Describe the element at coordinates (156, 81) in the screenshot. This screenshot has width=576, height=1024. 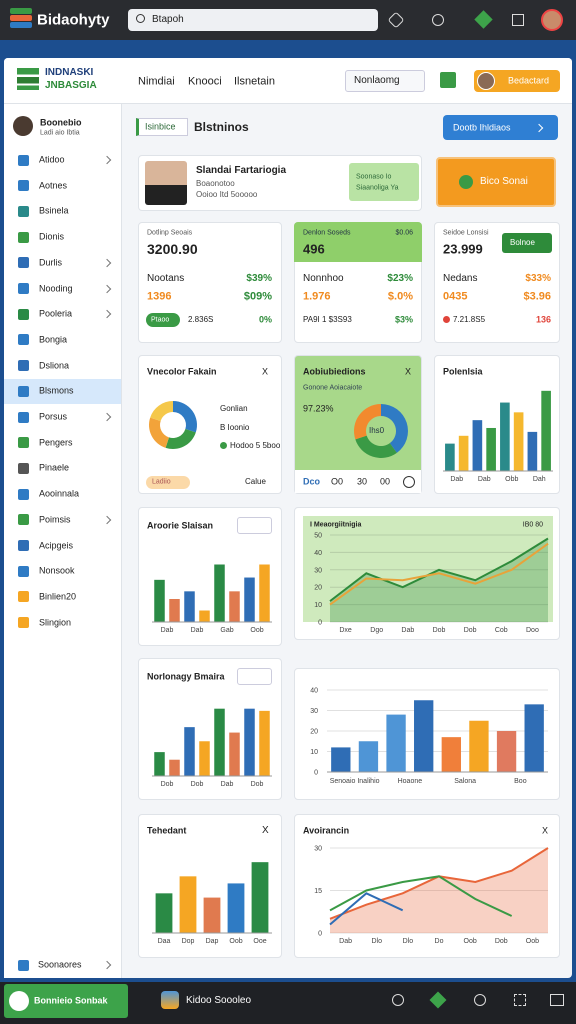
I see `nav-link: Nimdiai` at that location.